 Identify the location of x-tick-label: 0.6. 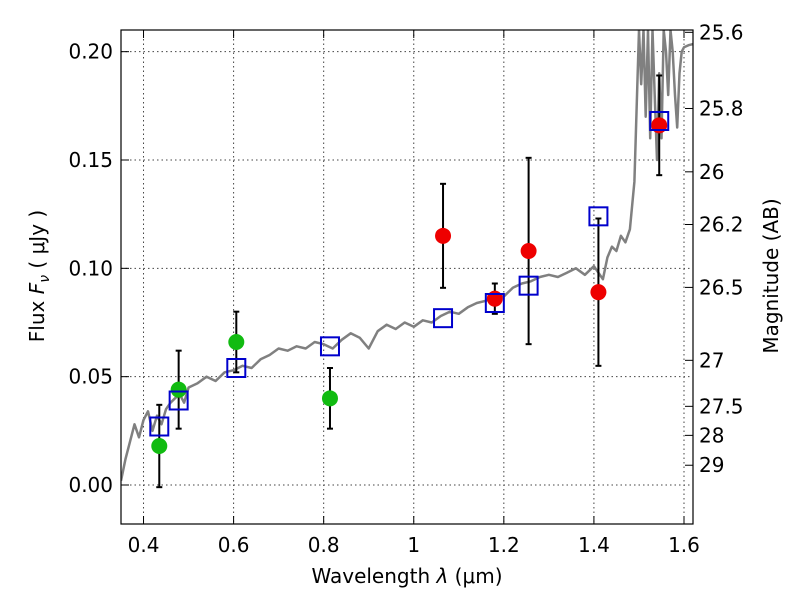
(234, 545).